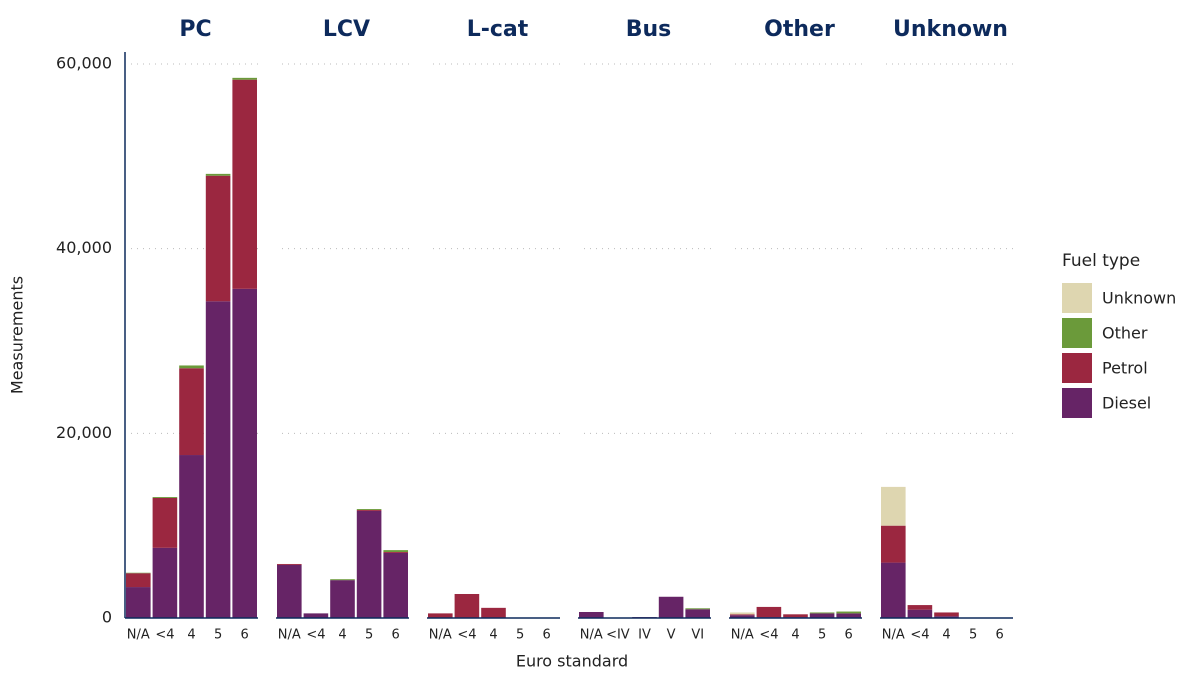 Image resolution: width=1203 pixels, height=676 pixels. Describe the element at coordinates (84, 247) in the screenshot. I see `y-tick-label: 40,000` at that location.